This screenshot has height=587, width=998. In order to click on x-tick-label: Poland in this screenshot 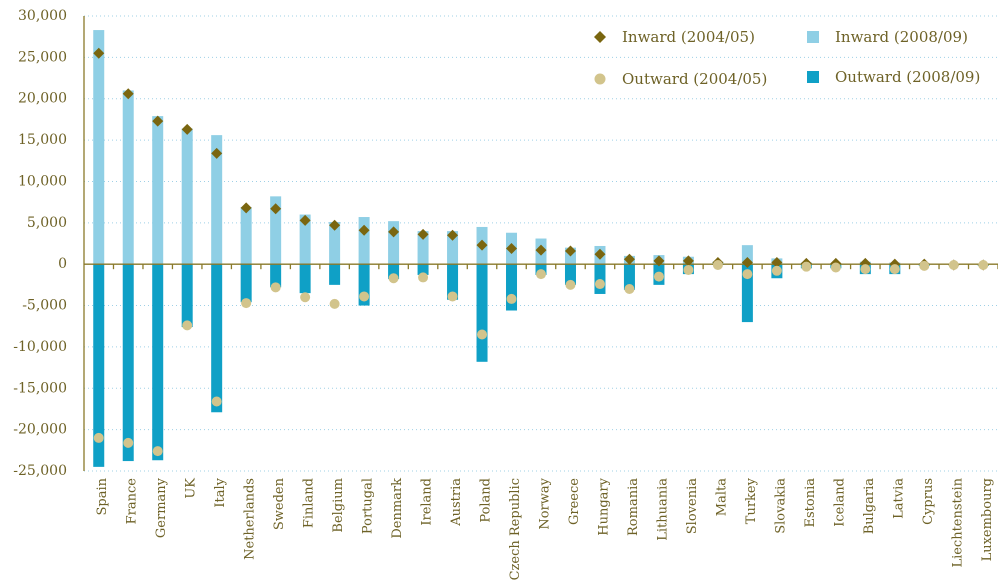, I will do `click(486, 500)`.